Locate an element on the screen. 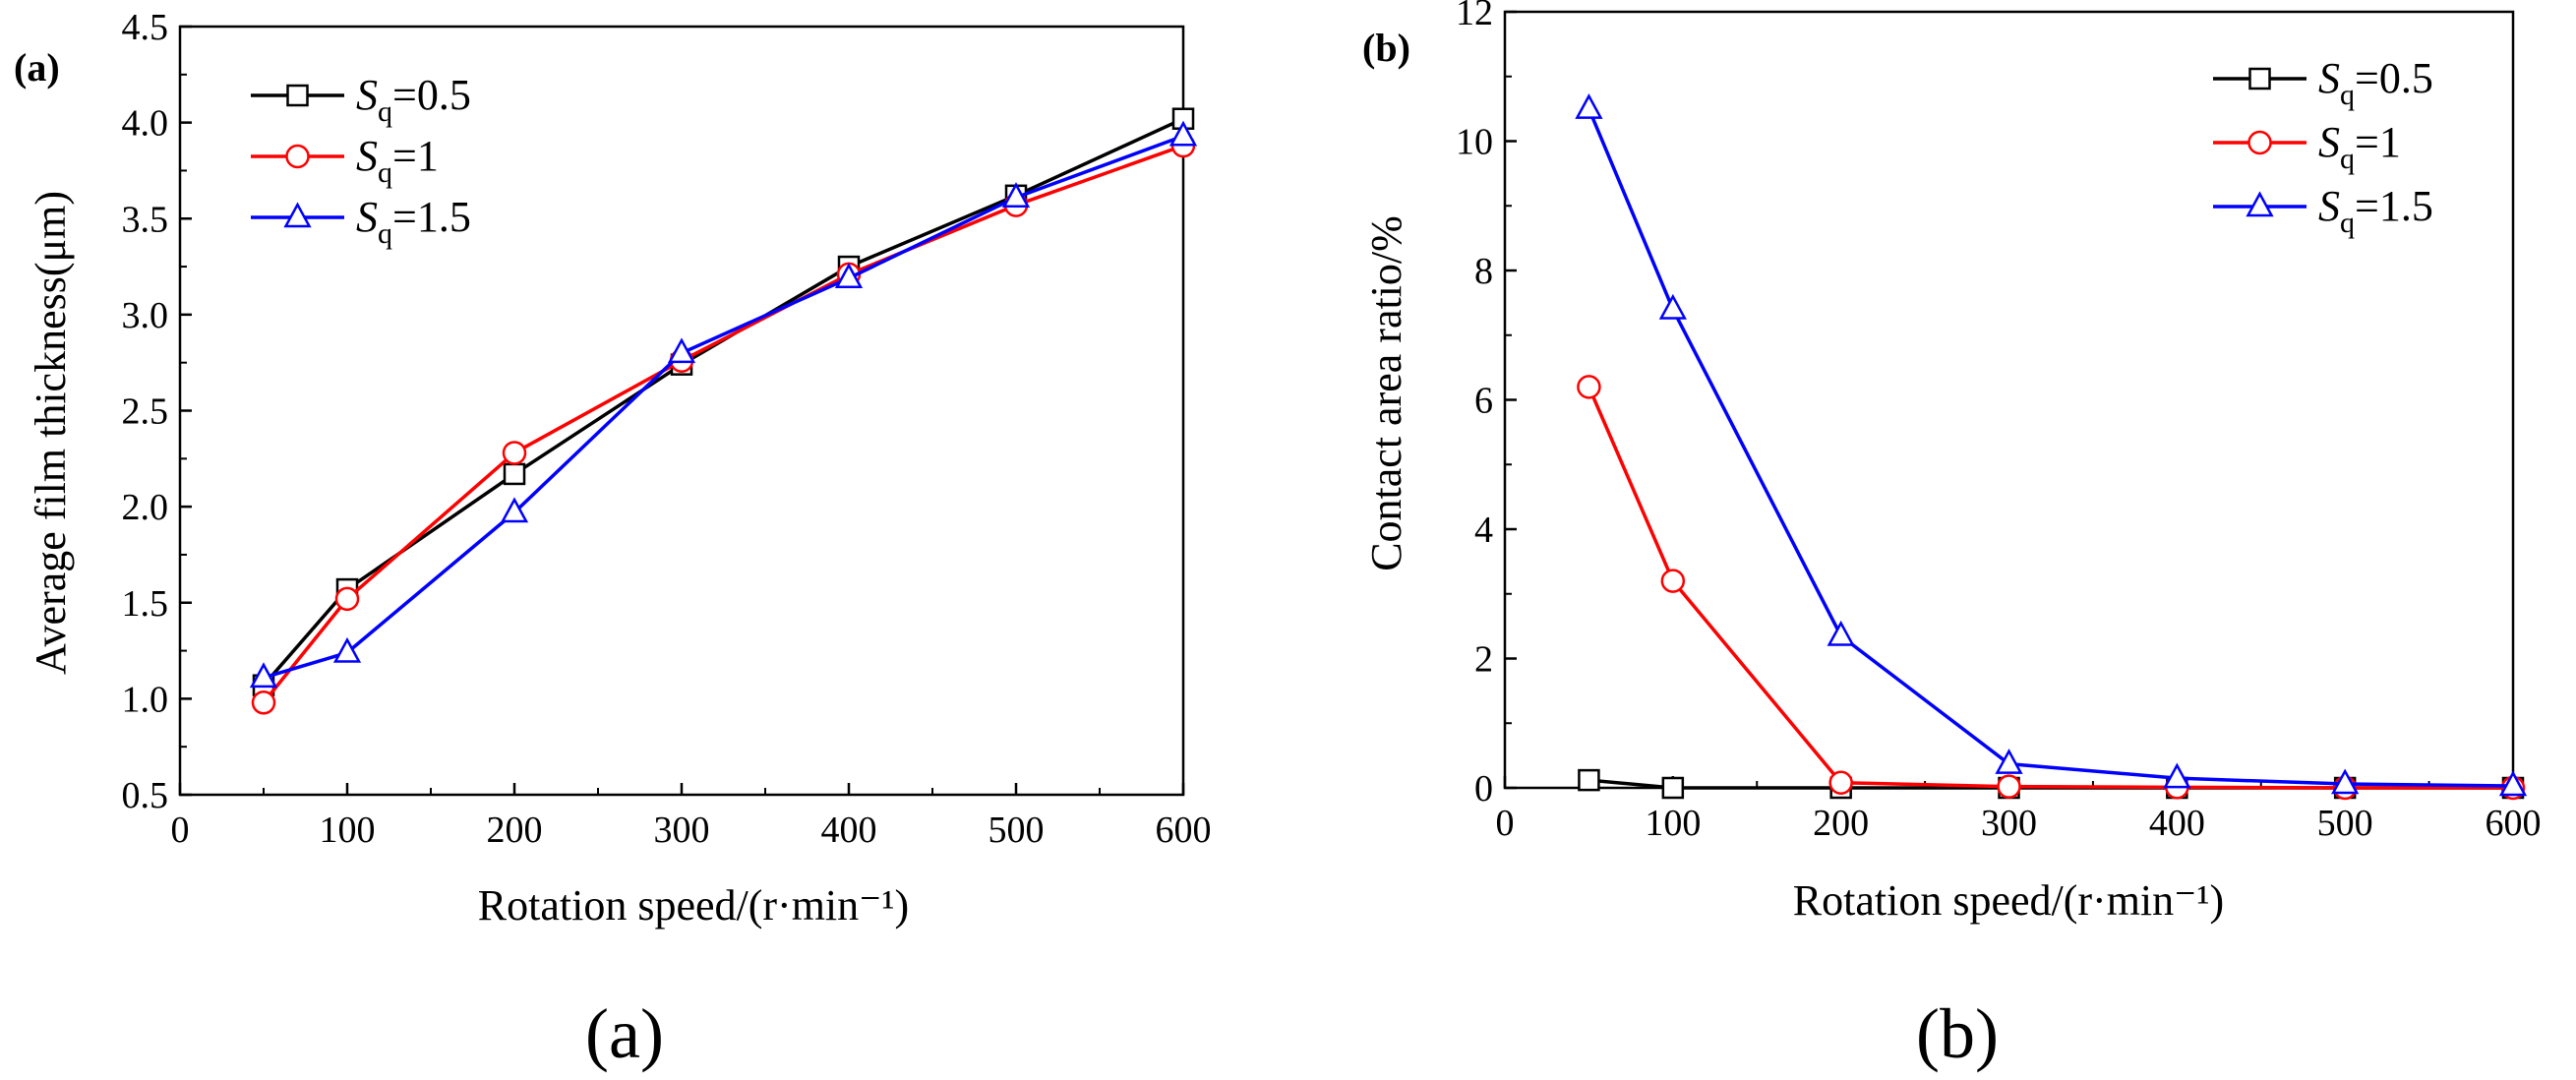 The height and width of the screenshot is (1080, 2576). panel-b-legend-label: Sq=1.5 is located at coordinates (2376, 210).